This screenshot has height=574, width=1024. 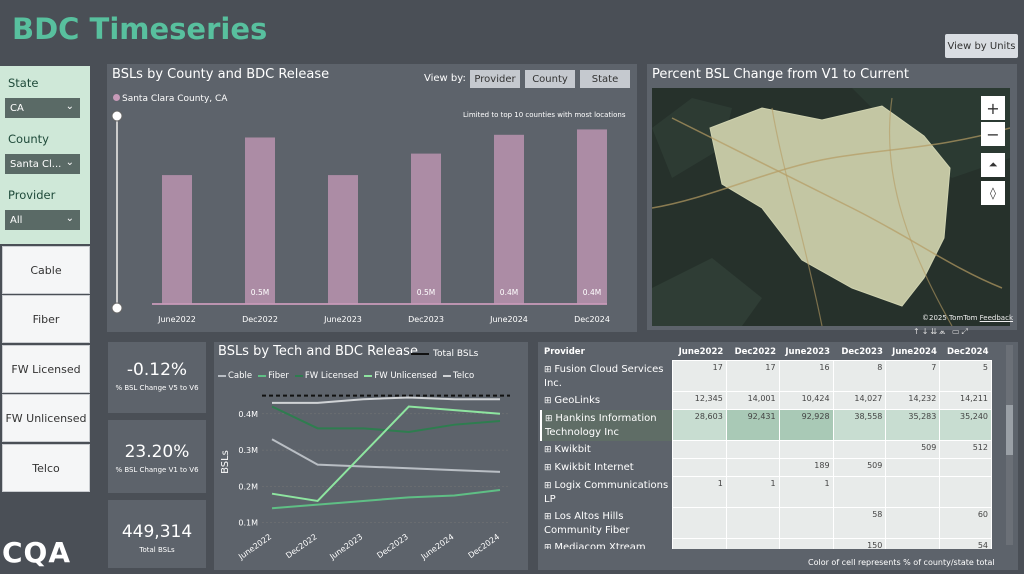 I want to click on county-chart-title: BSLs by County and BDC Release, so click(x=221, y=74).